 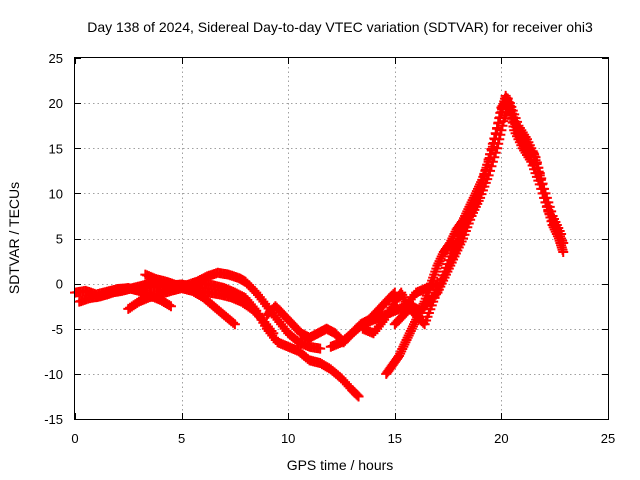 What do you see at coordinates (133, 297) in the screenshot?
I see `series-arc-d` at bounding box center [133, 297].